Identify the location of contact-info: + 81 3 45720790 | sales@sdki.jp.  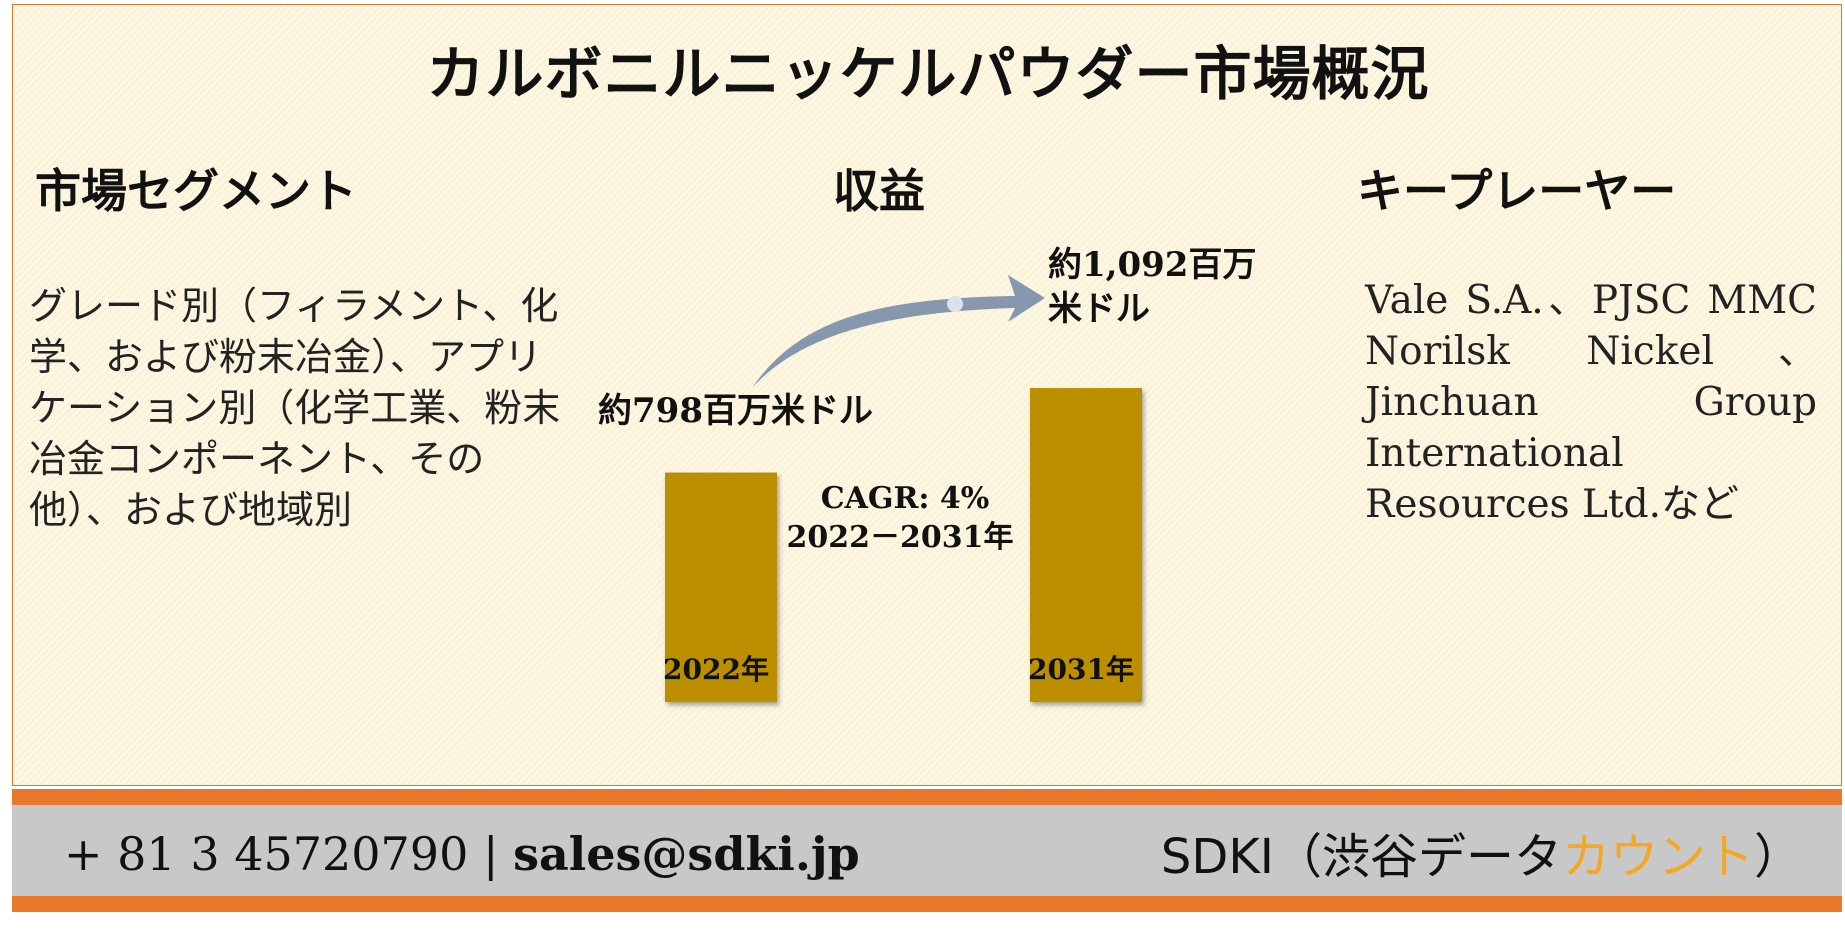
(462, 854).